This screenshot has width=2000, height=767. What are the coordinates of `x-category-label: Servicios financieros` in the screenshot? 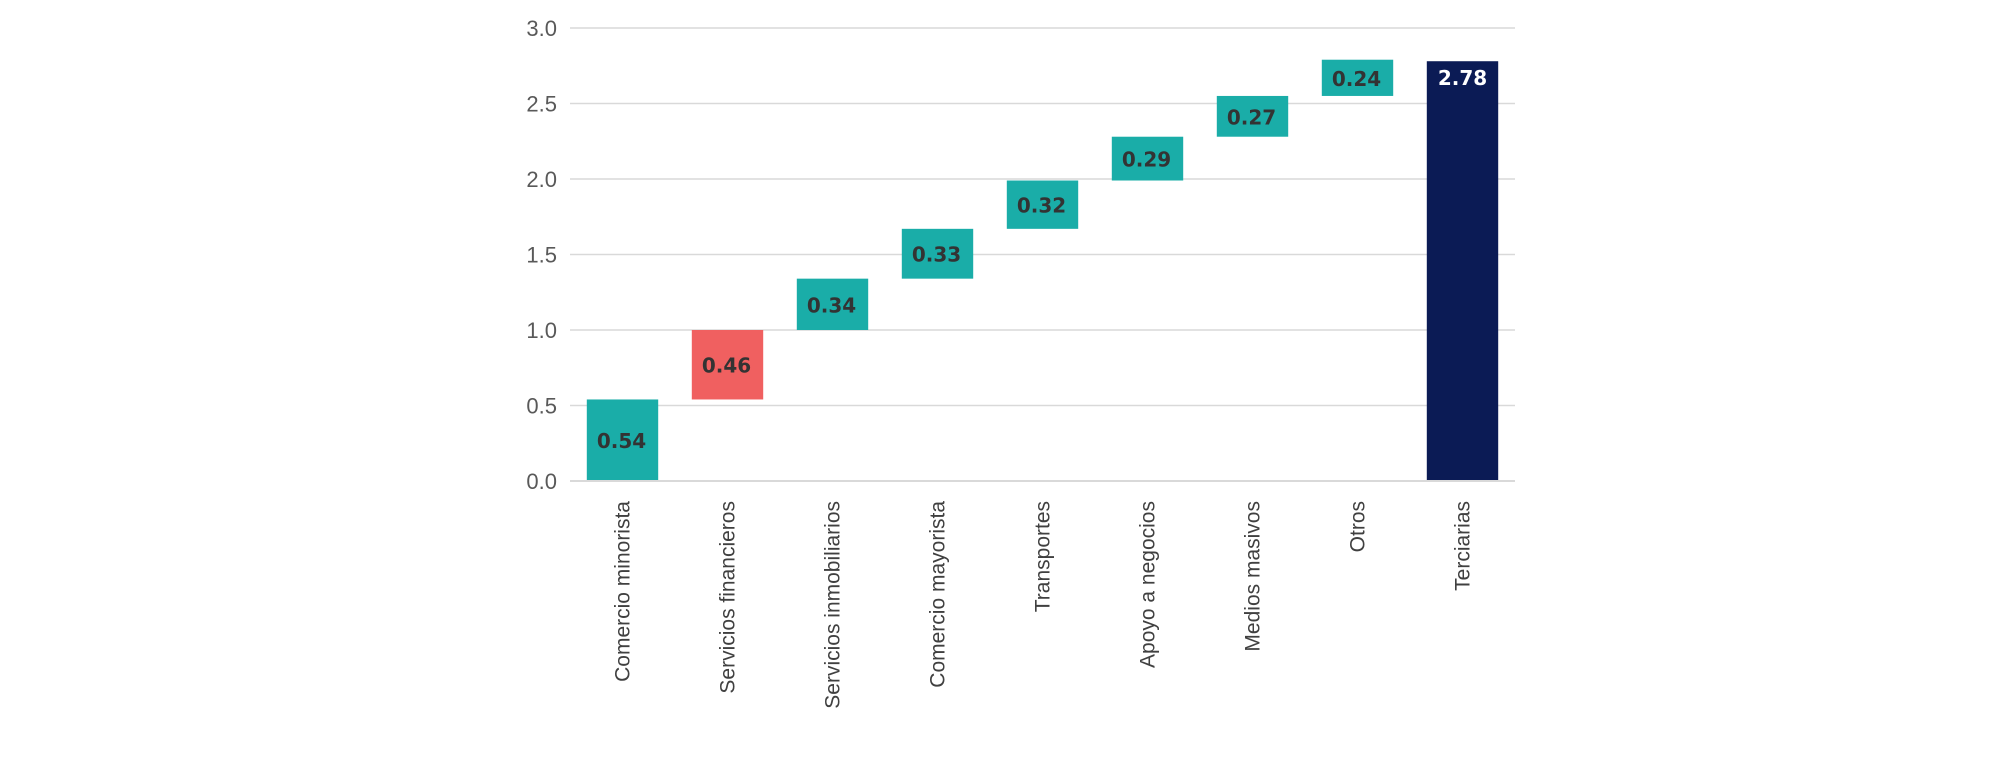 It's located at (728, 597).